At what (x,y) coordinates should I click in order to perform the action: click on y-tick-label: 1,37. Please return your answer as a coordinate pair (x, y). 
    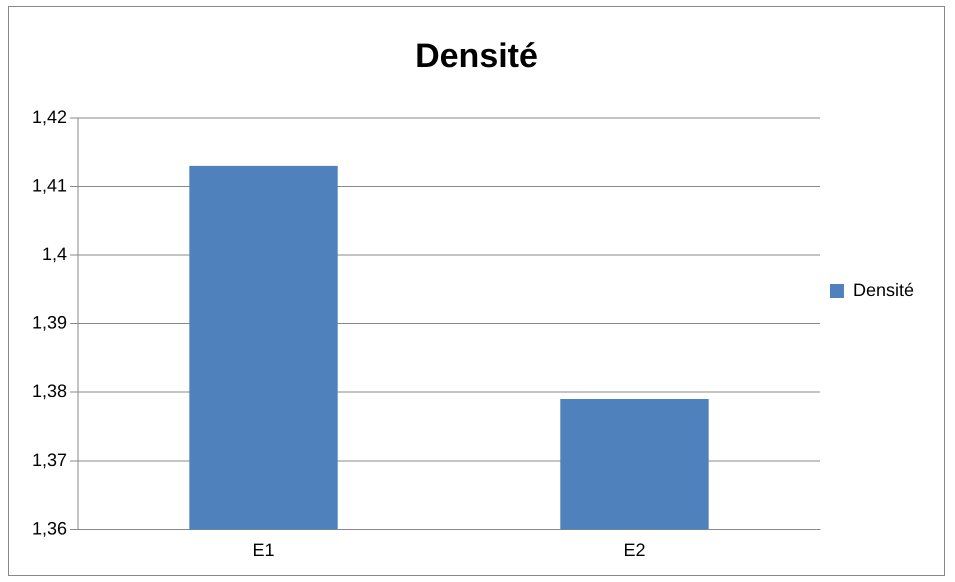
    Looking at the image, I should click on (50, 460).